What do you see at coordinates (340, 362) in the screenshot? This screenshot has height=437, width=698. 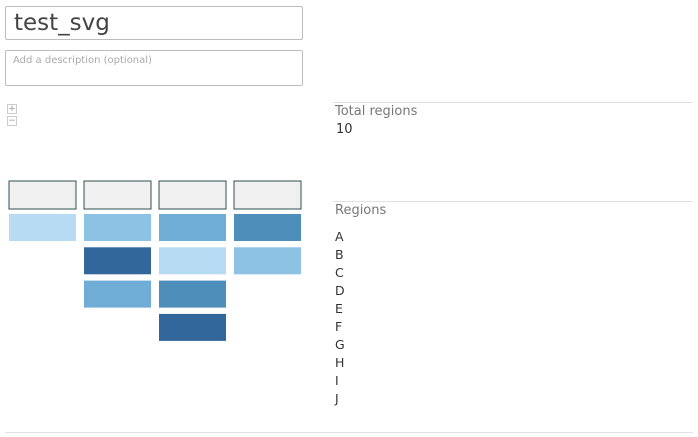 I see `region-item: H` at bounding box center [340, 362].